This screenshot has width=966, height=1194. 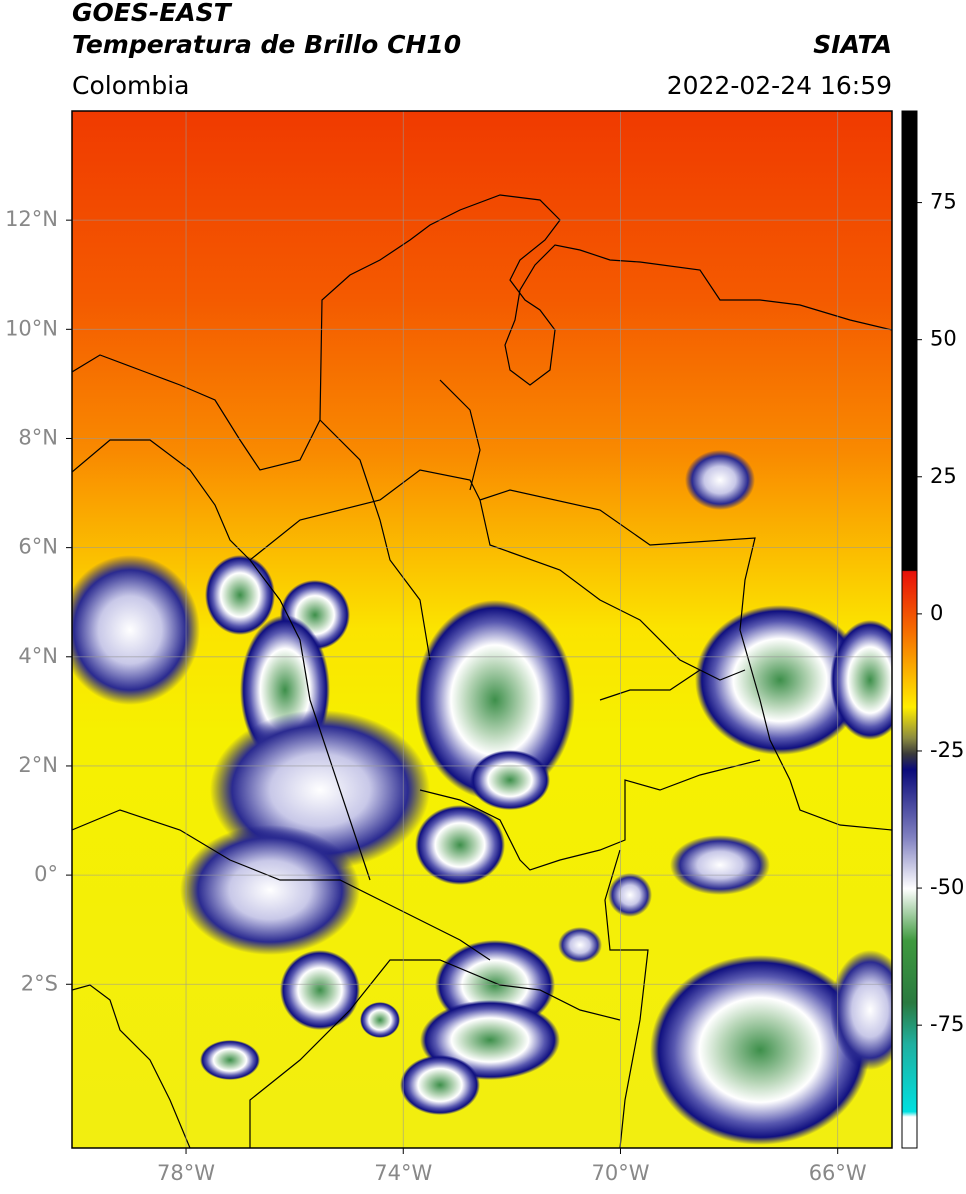 I want to click on y-tick-label: 0°, so click(x=46, y=874).